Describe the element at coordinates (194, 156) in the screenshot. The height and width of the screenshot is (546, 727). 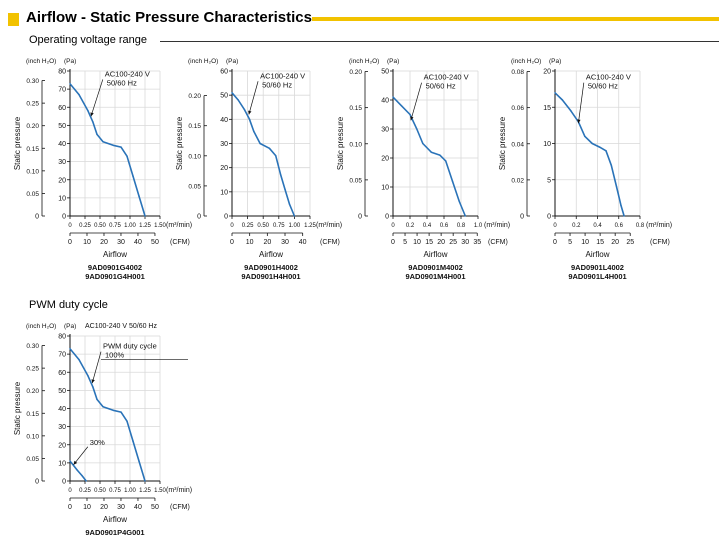
I see `inch-tick-label: 0.10` at that location.